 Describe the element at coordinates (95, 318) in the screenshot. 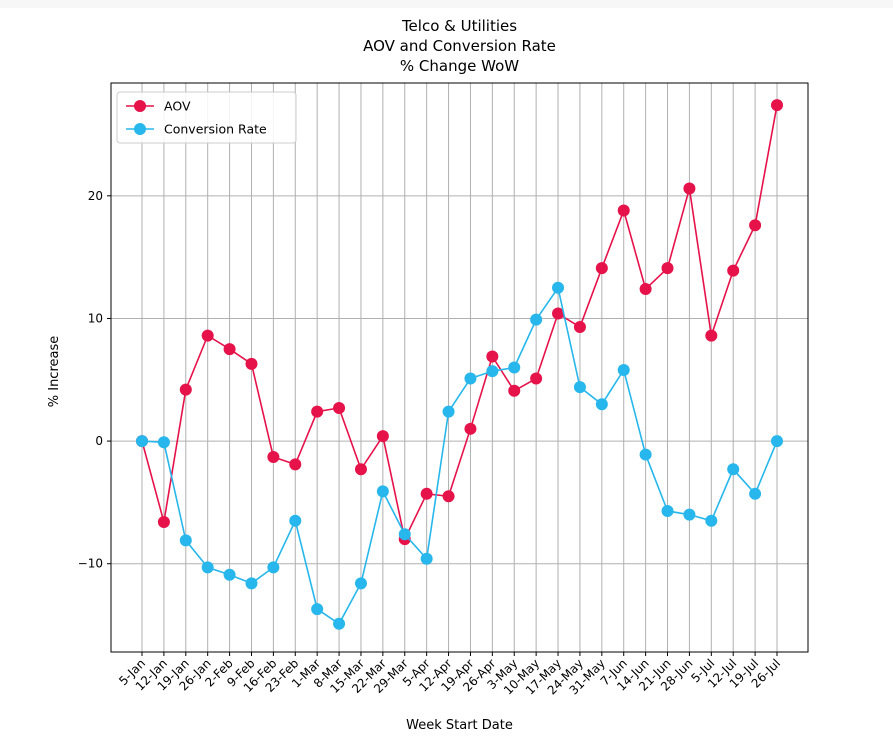

I see `y-tick-label: 10` at that location.